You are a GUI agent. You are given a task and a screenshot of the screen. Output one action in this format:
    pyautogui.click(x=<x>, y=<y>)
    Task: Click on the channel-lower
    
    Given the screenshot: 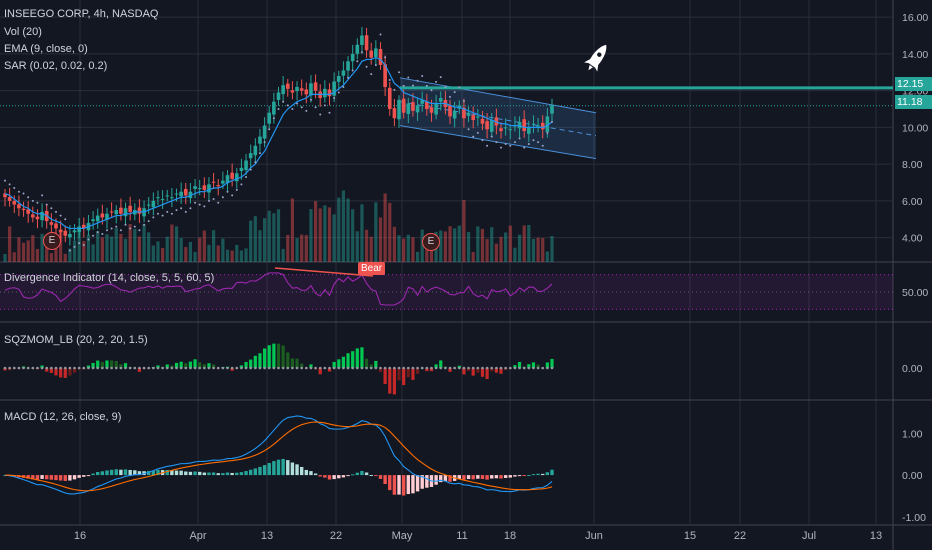 What is the action you would take?
    pyautogui.click(x=498, y=142)
    